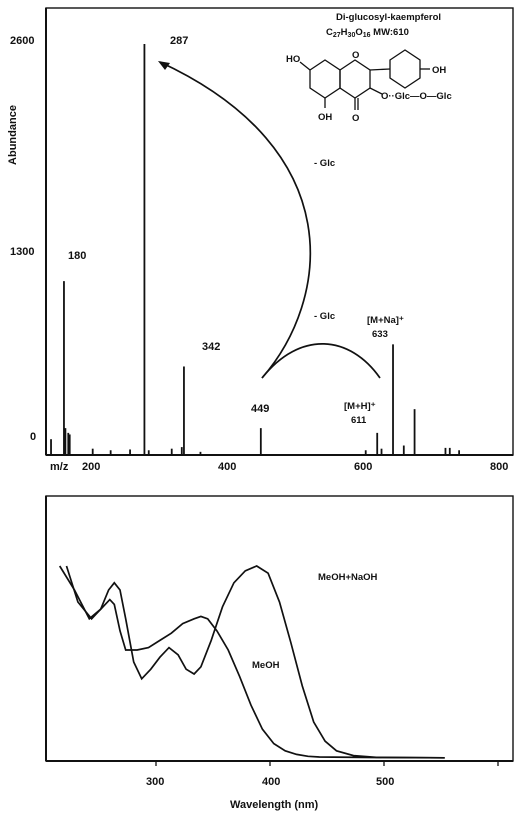 Image resolution: width=518 pixels, height=817 pixels. What do you see at coordinates (271, 782) in the screenshot?
I see `uv-x-tick-label: 400` at bounding box center [271, 782].